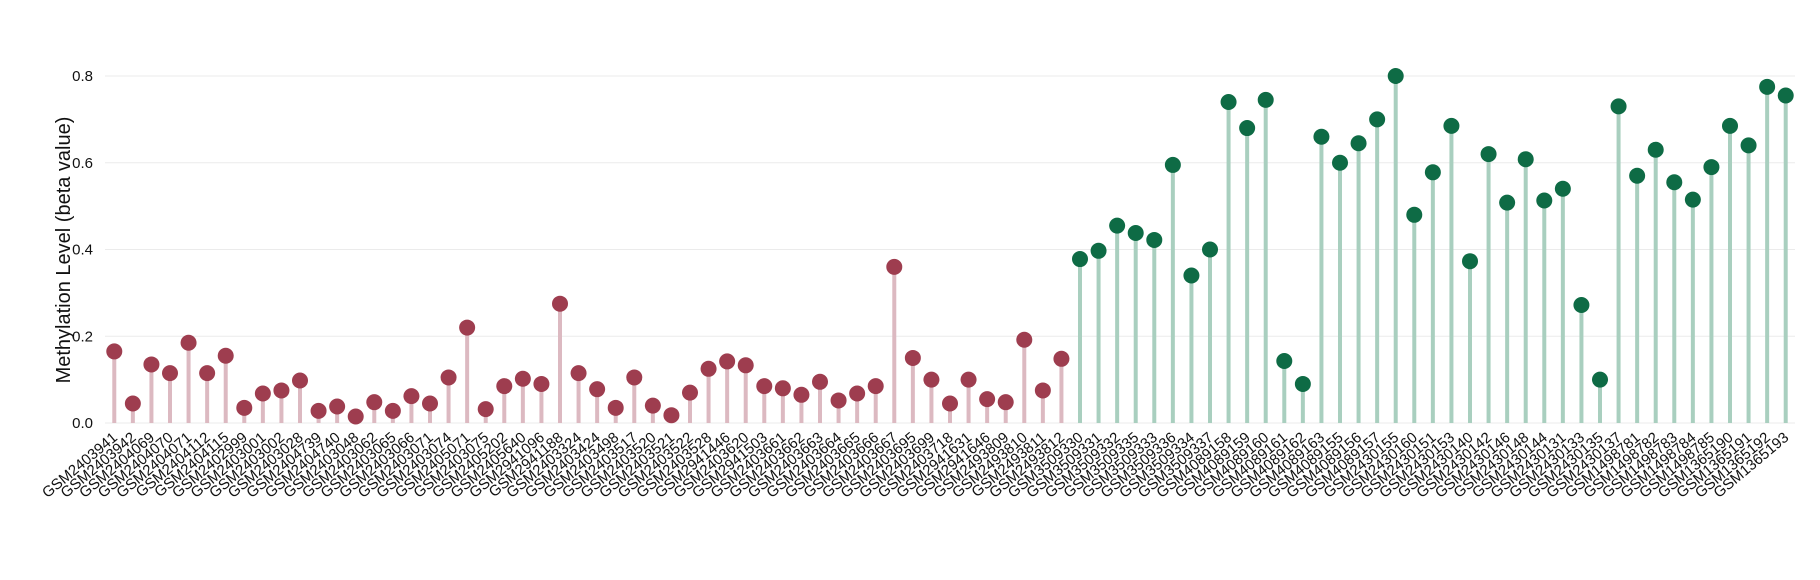 The width and height of the screenshot is (1820, 580). I want to click on y-tick-label: 0.6, so click(82, 163).